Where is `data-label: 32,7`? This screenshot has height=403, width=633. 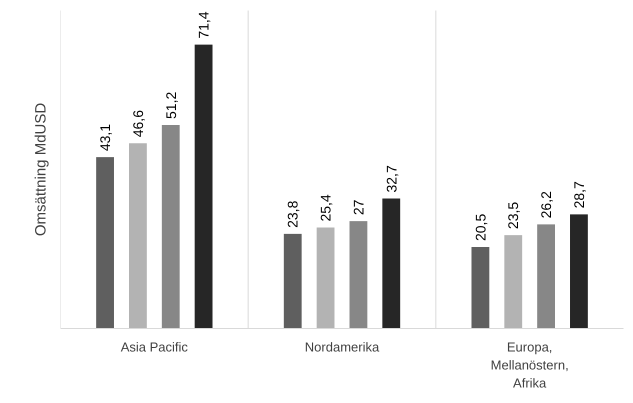
data-label: 32,7 is located at coordinates (391, 179).